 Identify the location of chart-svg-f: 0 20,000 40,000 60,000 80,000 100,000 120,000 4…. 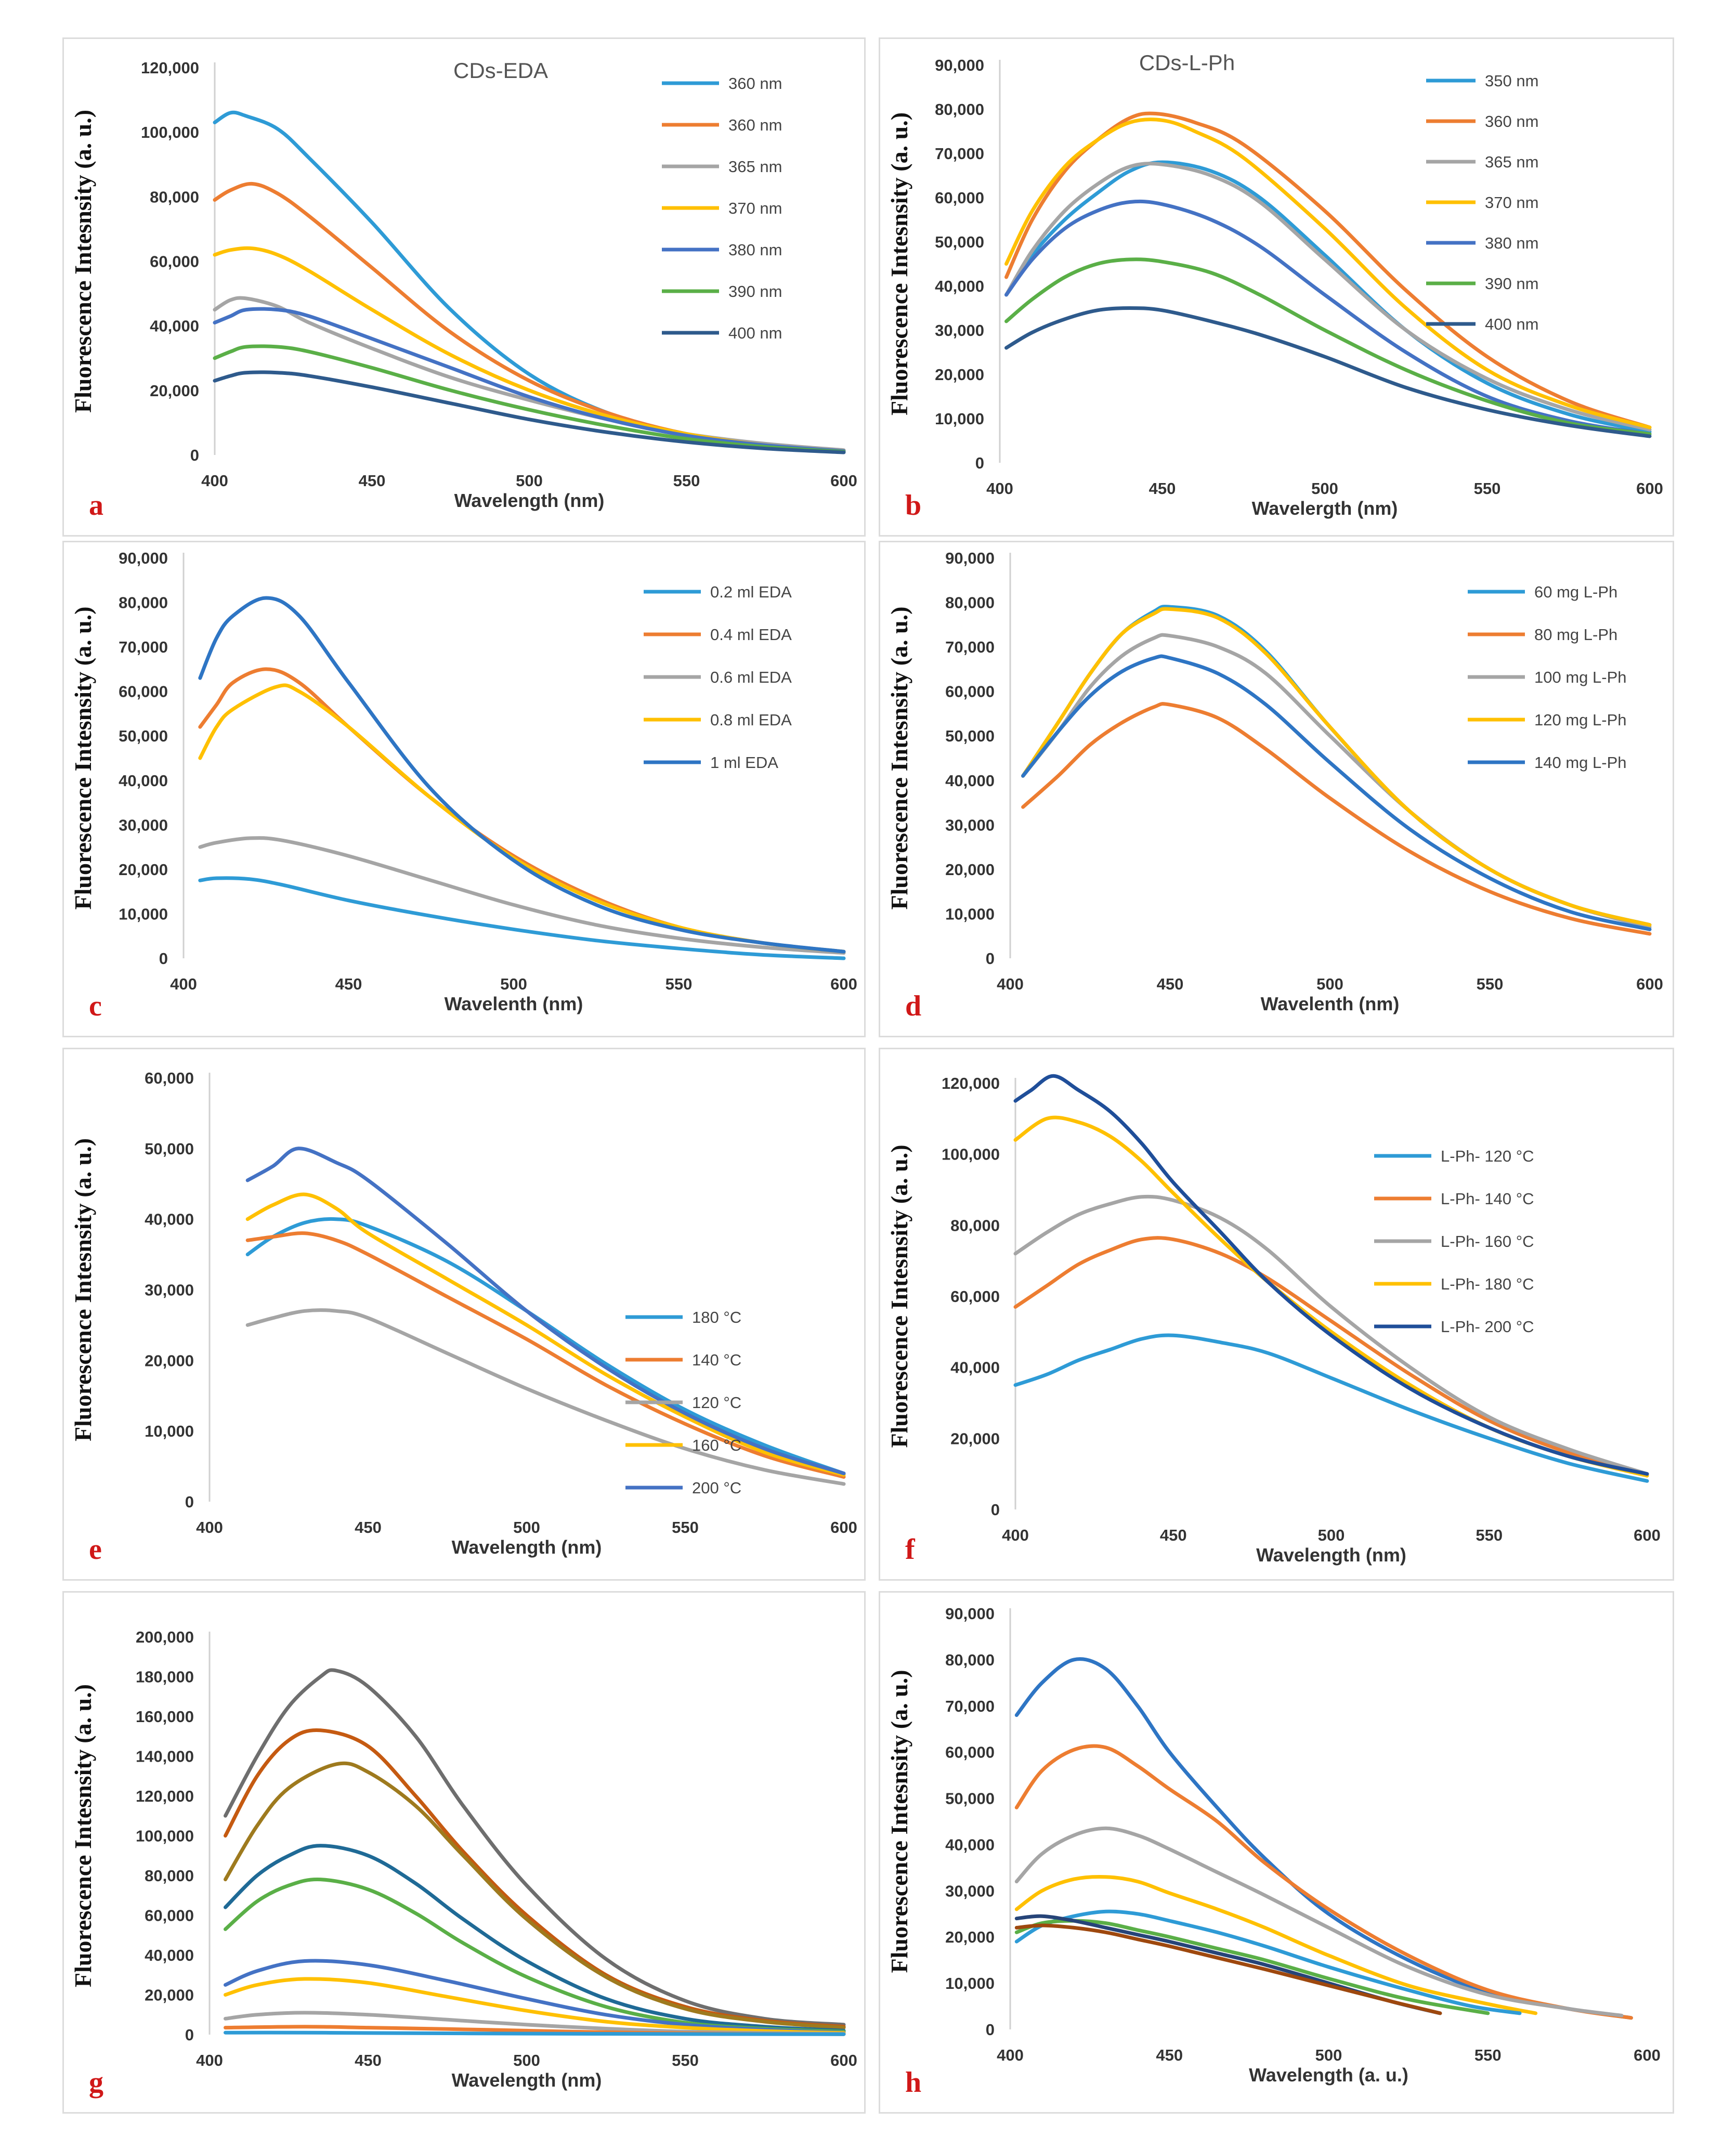
(1273, 1320).